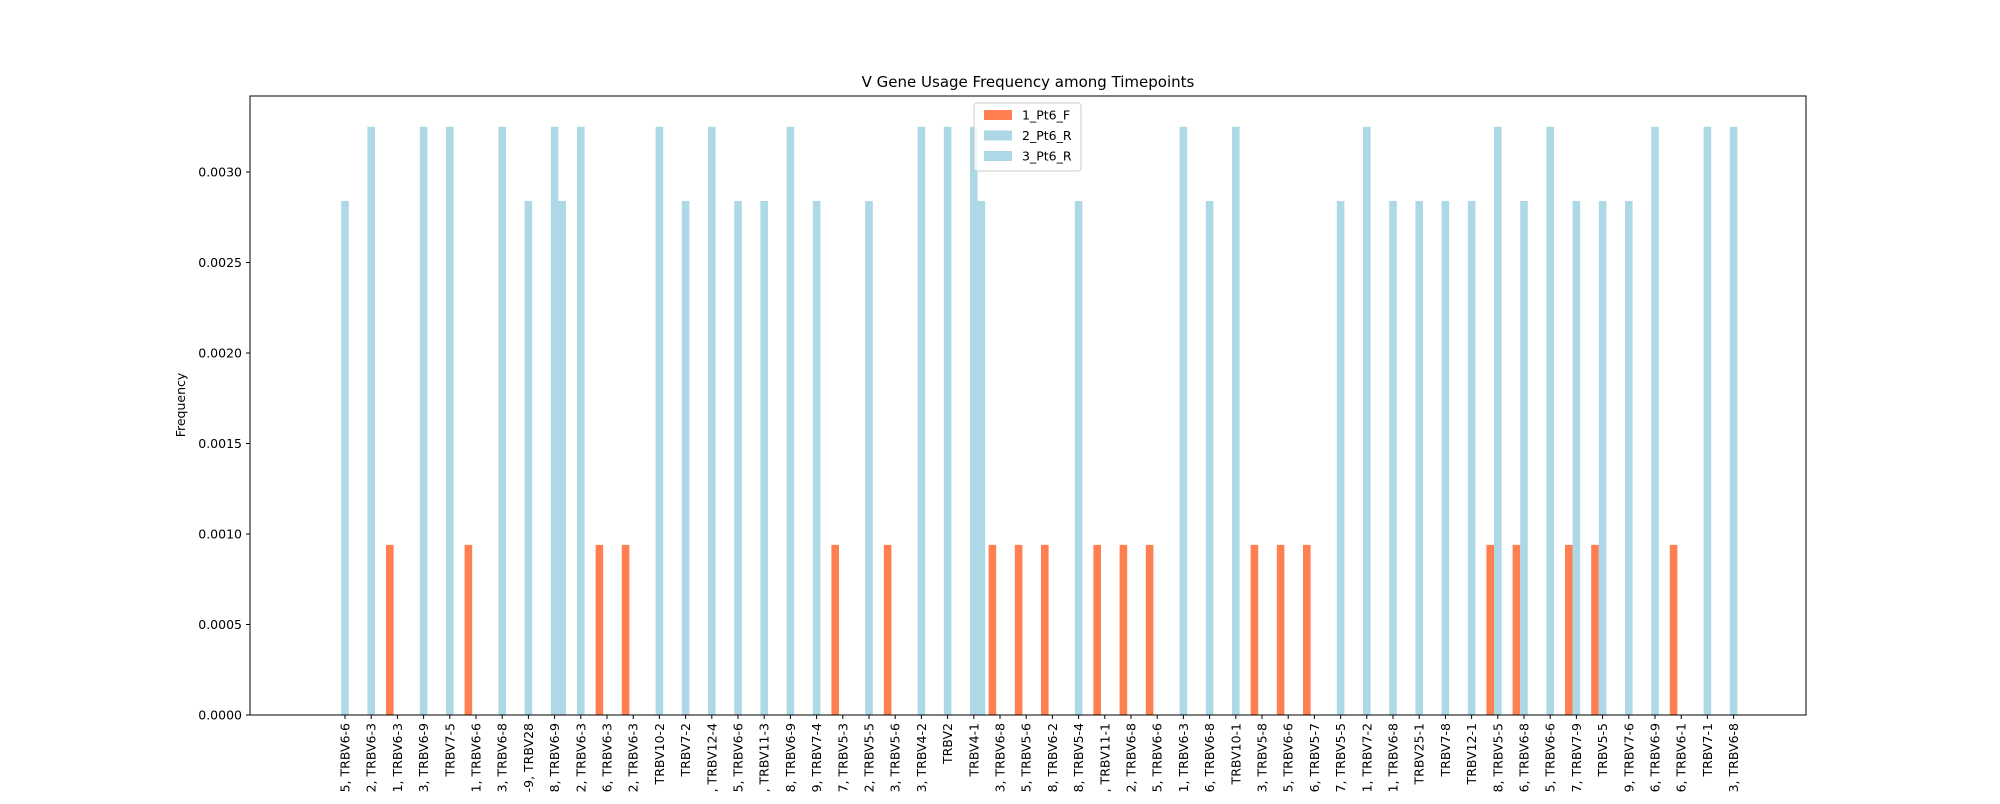 Image resolution: width=2000 pixels, height=804 pixels. Describe the element at coordinates (449, 750) in the screenshot. I see `x-tick-label: TRBV7-5` at that location.